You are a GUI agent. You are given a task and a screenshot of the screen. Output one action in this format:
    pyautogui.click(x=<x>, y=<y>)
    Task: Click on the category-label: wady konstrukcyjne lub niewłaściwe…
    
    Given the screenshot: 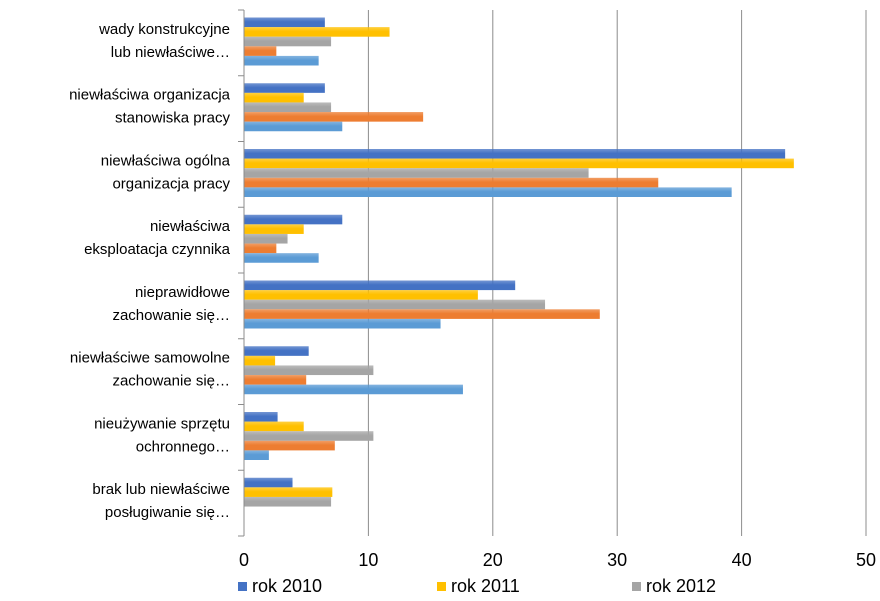 What is the action you would take?
    pyautogui.click(x=164, y=41)
    